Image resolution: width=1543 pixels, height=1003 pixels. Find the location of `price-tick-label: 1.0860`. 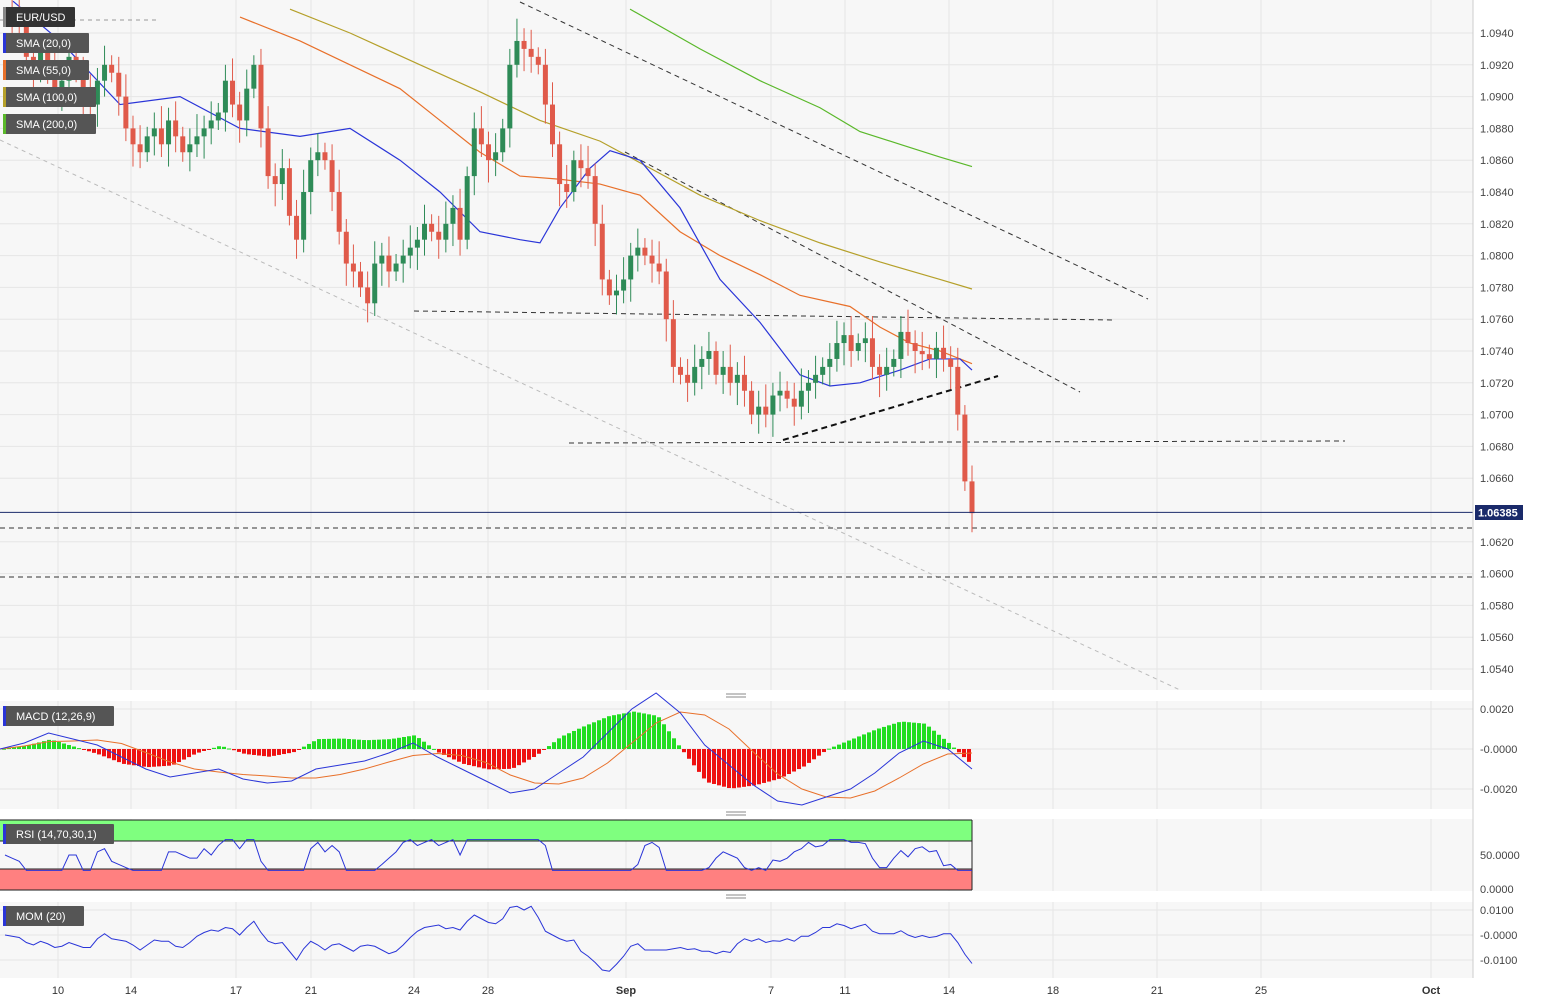

price-tick-label: 1.0860 is located at coordinates (1497, 161).